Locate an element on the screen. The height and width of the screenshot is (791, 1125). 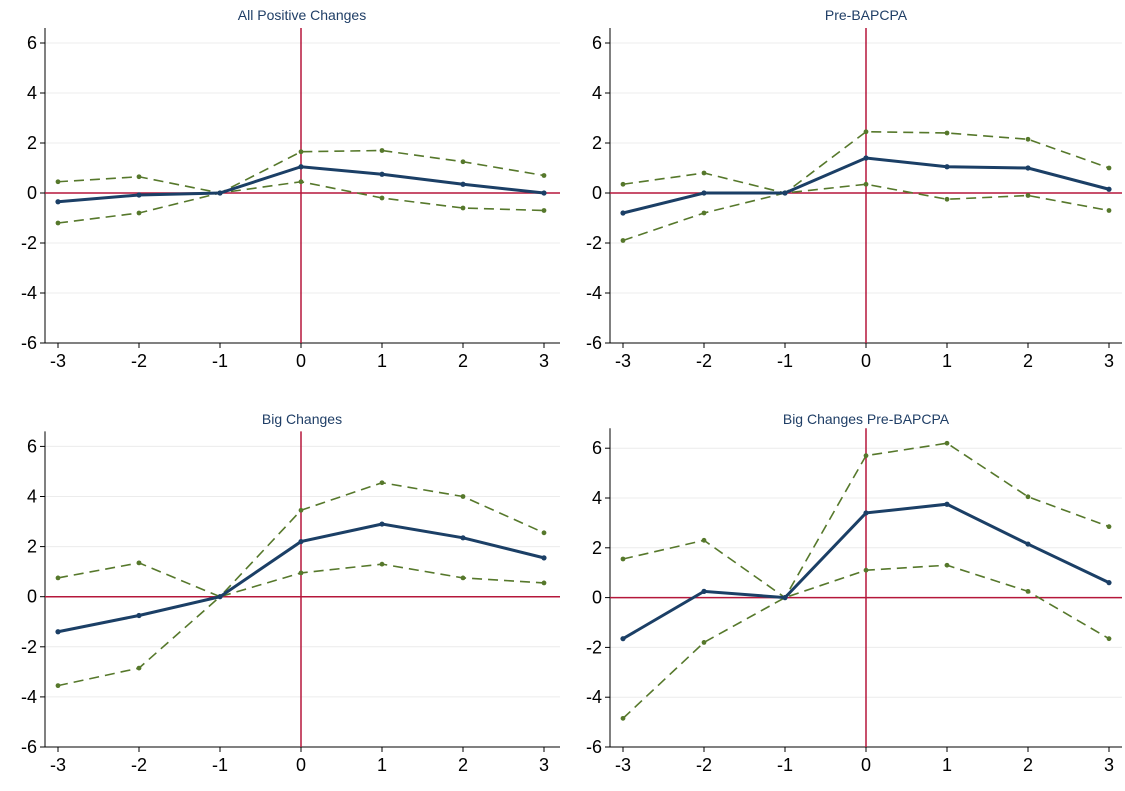
ci-lower-series is located at coordinates (301, 625).